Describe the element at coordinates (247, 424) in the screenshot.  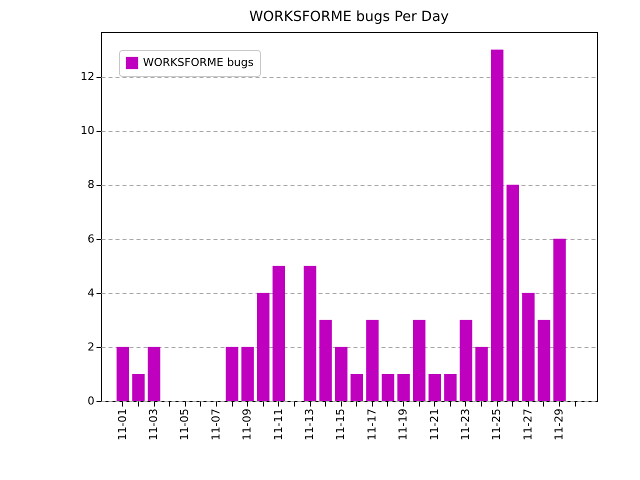
I see `x-tick-label: 11-09` at that location.